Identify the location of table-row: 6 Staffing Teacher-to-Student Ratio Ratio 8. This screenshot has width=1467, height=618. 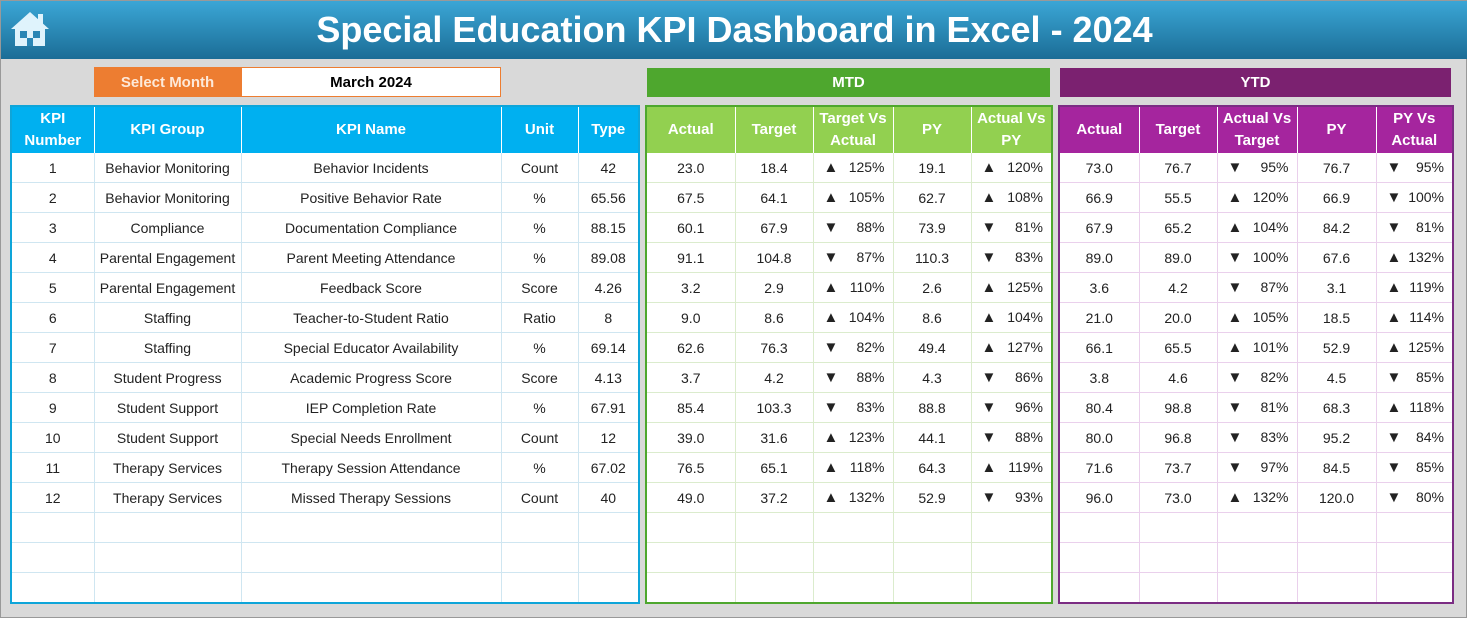
(325, 317).